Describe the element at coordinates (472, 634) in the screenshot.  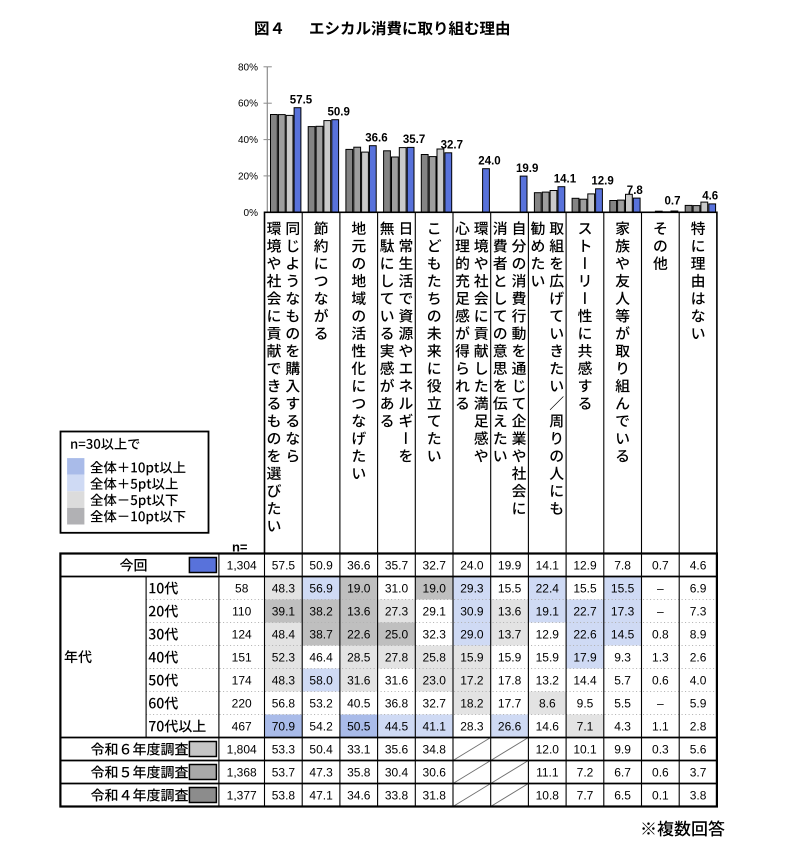
I see `svg-text: 29.0` at that location.